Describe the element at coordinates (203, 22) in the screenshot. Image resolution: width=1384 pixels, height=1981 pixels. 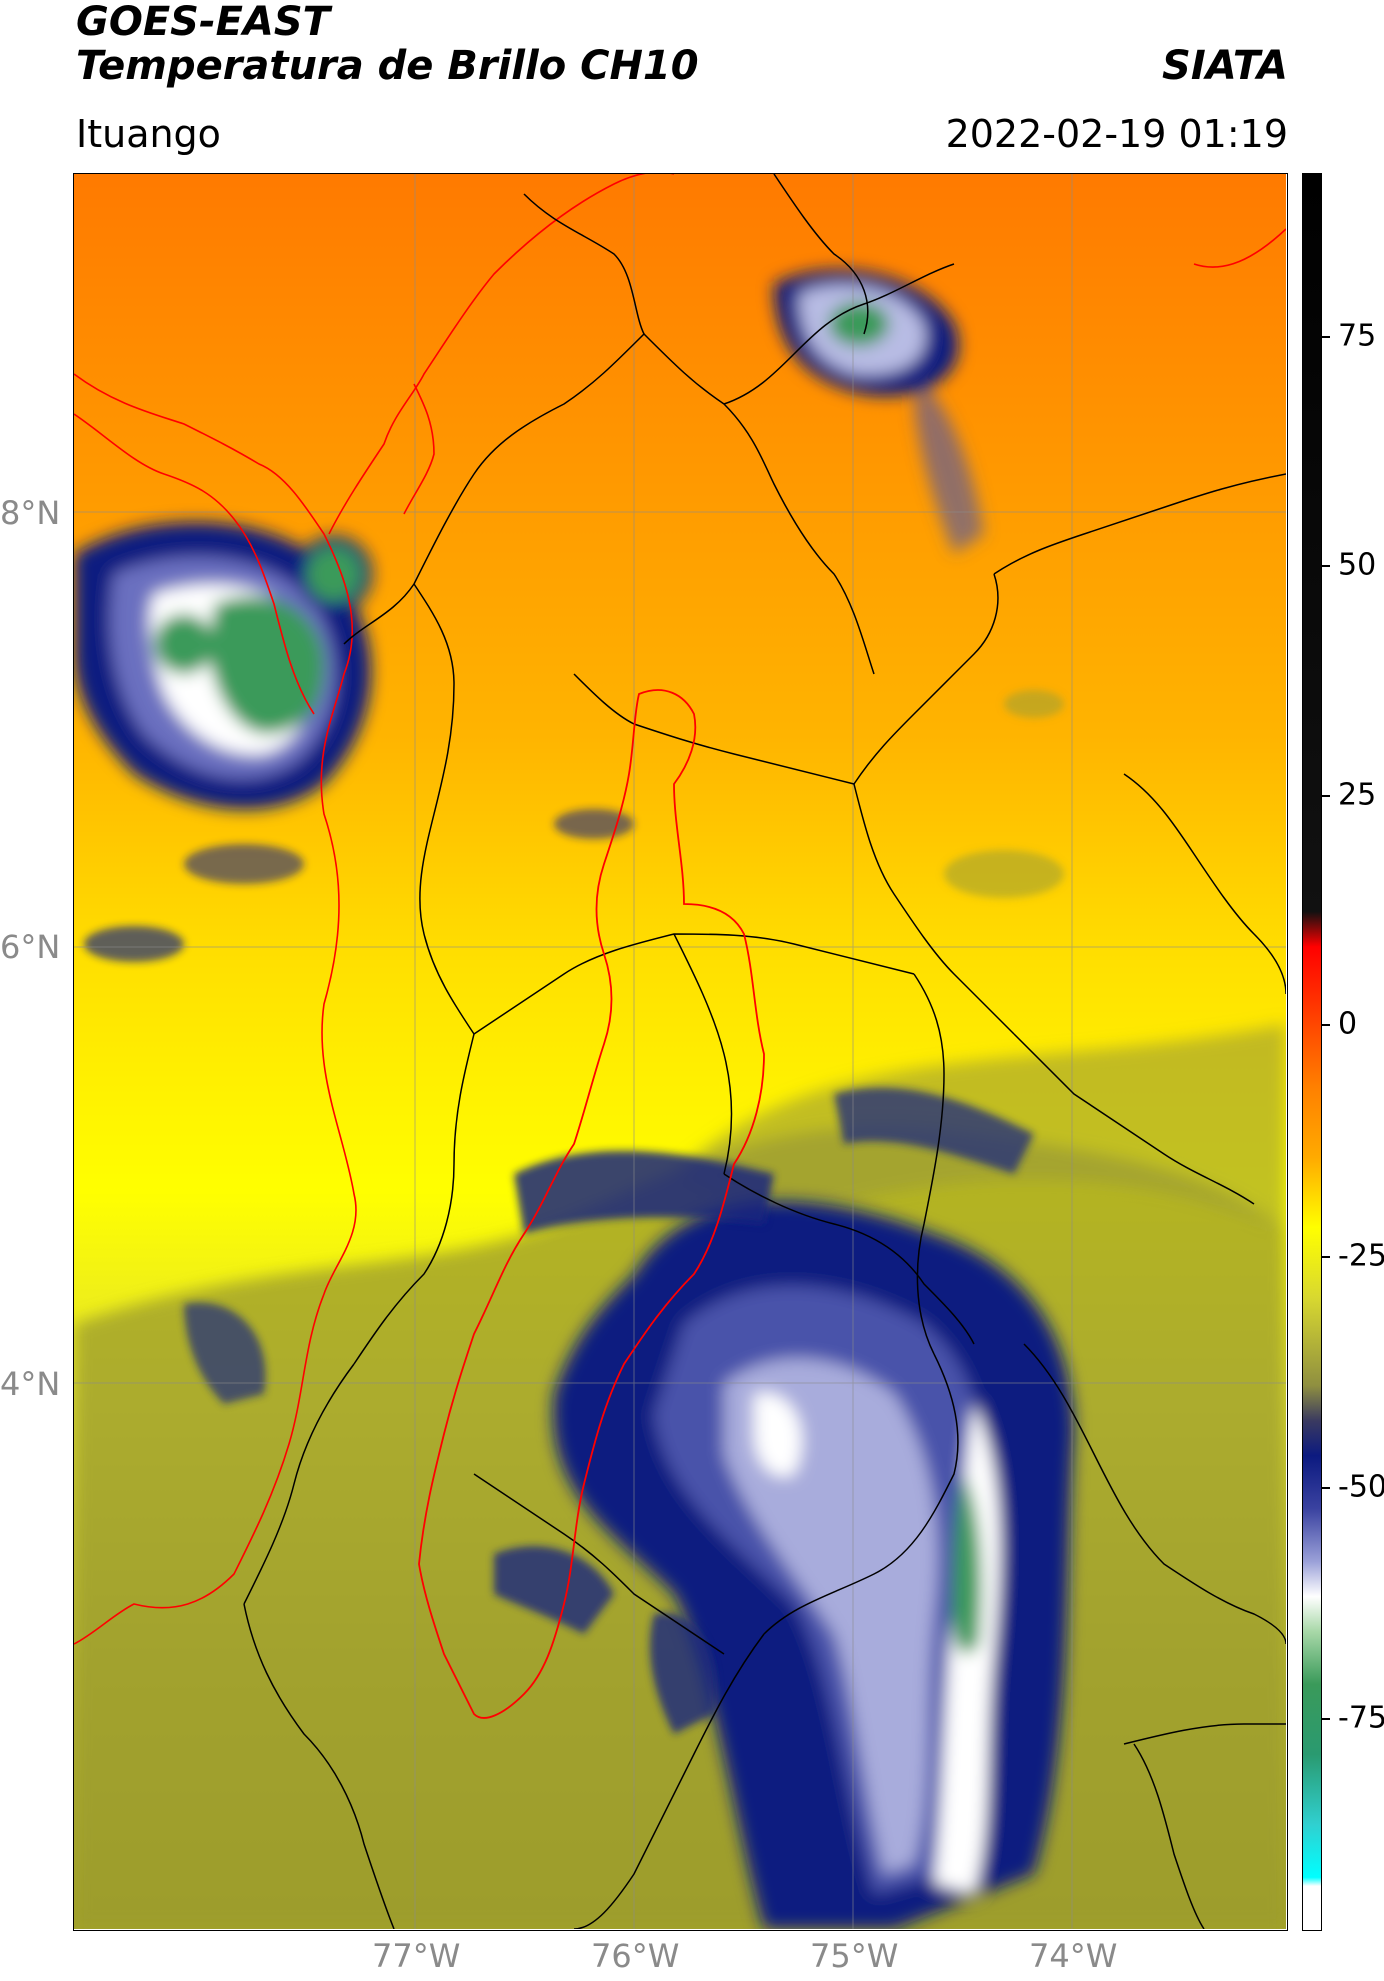
I see `title-satellite: GOES-EAST` at that location.